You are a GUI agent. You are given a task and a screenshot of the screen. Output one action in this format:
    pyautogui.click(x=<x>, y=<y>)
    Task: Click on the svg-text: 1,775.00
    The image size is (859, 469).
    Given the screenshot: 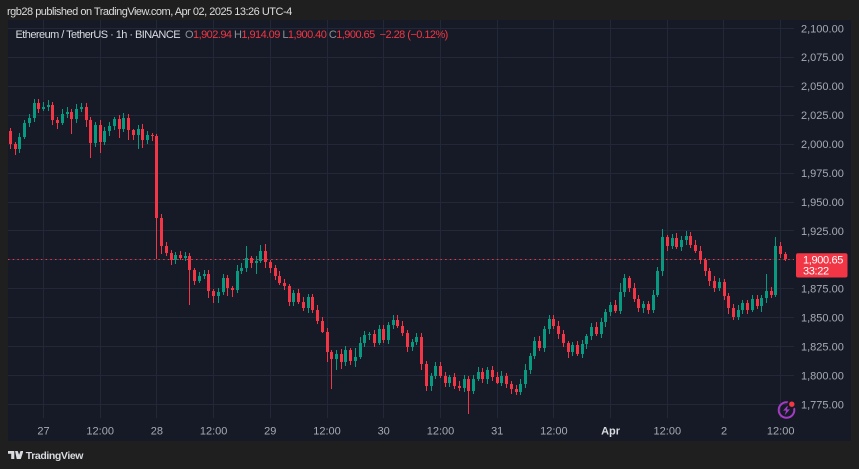 What is the action you would take?
    pyautogui.click(x=822, y=405)
    